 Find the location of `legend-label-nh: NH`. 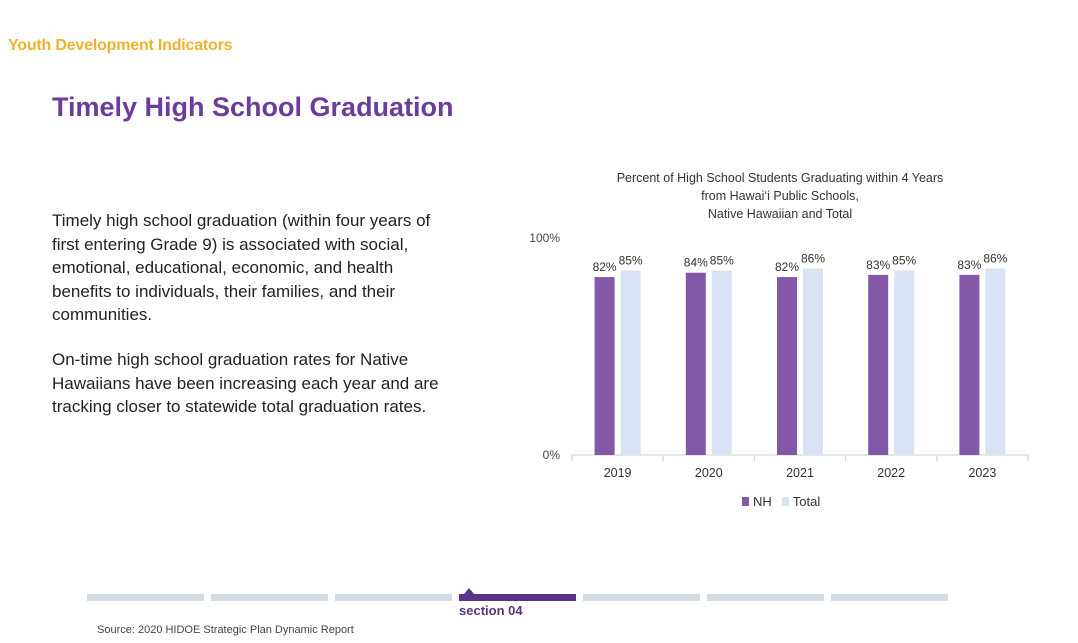

legend-label-nh: NH is located at coordinates (762, 501).